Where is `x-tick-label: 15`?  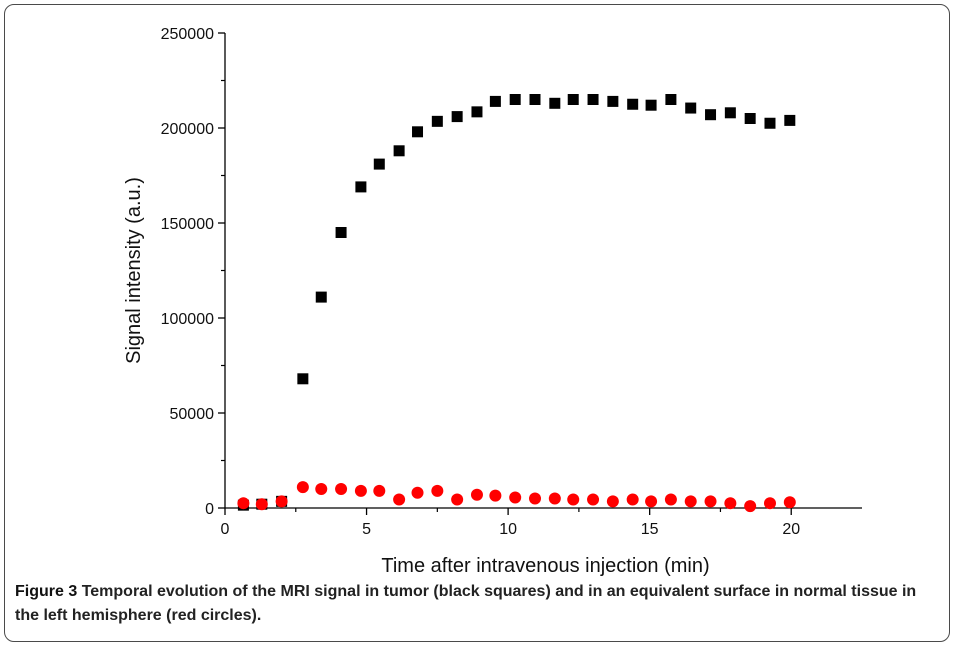
x-tick-label: 15 is located at coordinates (650, 529).